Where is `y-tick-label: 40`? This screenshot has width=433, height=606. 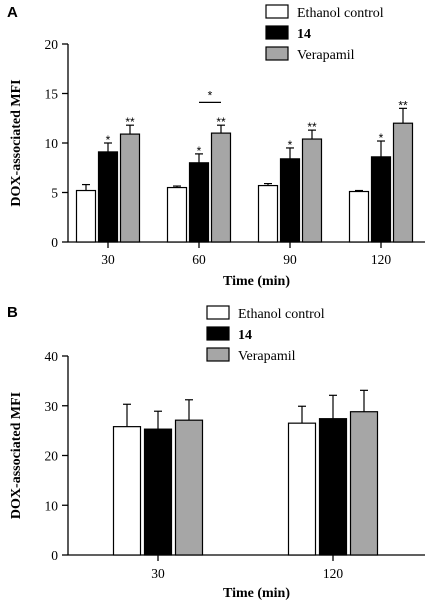 y-tick-label: 40 is located at coordinates (52, 356).